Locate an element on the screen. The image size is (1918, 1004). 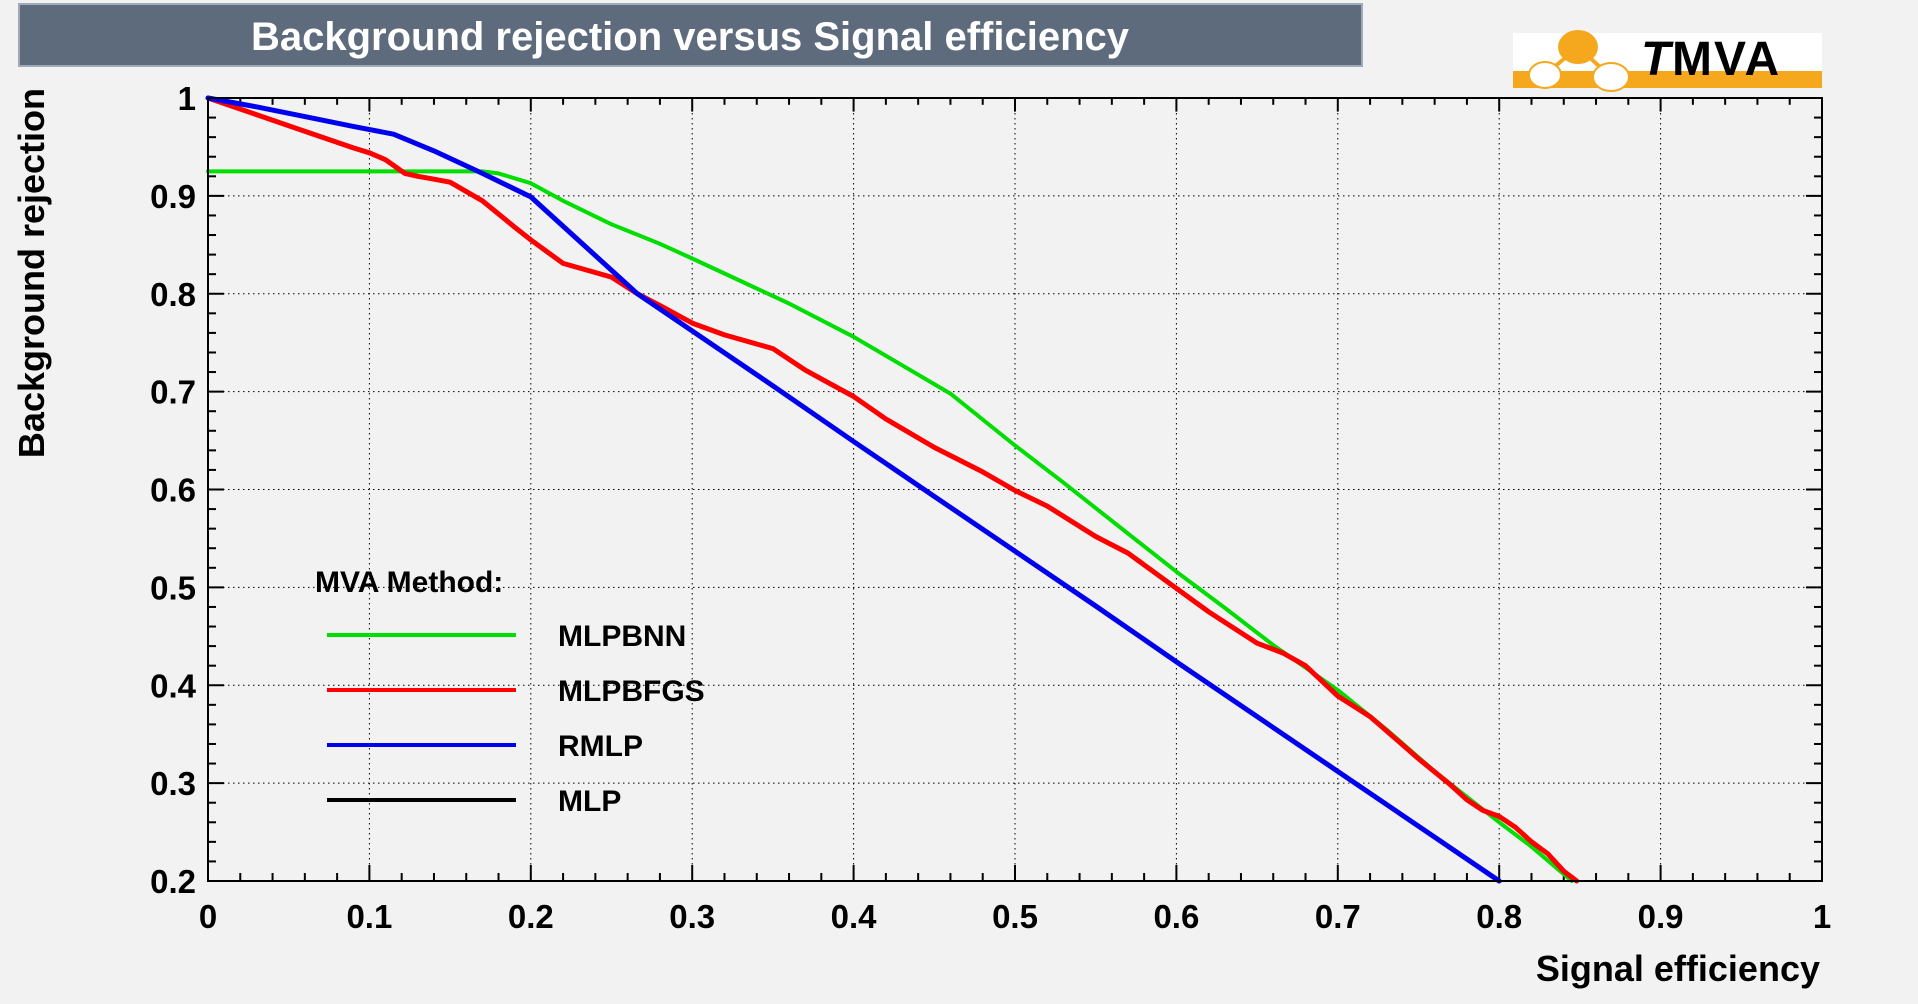
y-tick-label: 0.8 is located at coordinates (173, 294).